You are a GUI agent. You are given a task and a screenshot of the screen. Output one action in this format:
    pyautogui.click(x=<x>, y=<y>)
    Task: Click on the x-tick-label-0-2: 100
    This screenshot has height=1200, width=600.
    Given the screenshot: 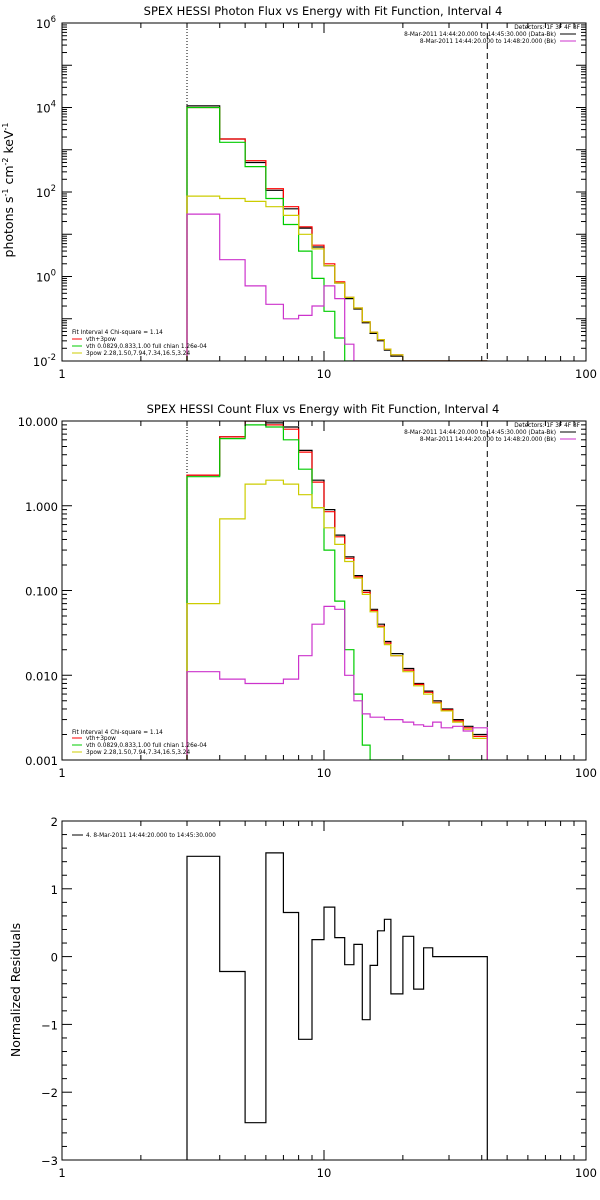 What is the action you would take?
    pyautogui.click(x=586, y=374)
    